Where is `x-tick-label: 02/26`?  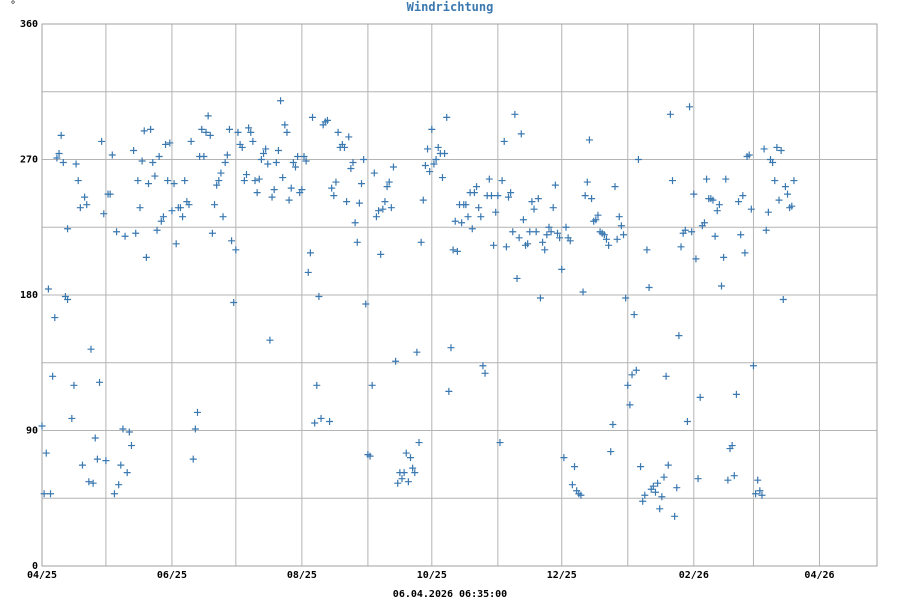 x-tick-label: 02/26 is located at coordinates (694, 575).